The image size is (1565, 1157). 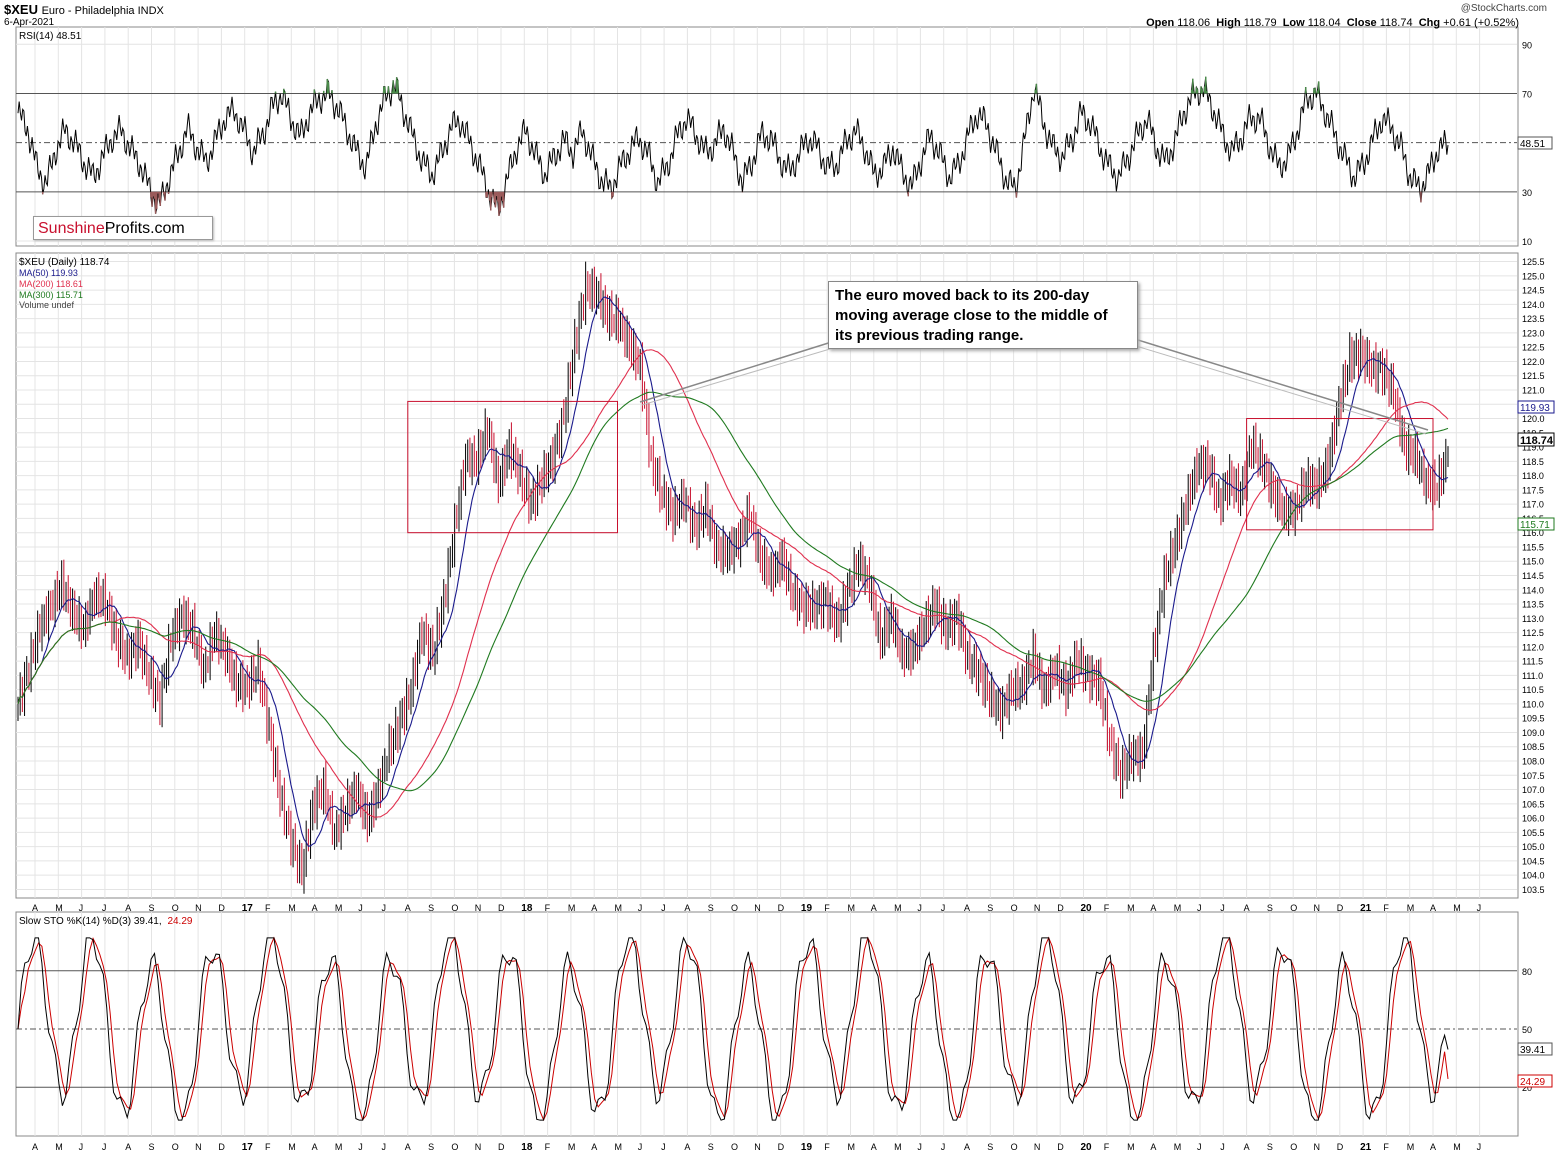 What do you see at coordinates (1527, 45) in the screenshot?
I see `rsi-tick-label: 90` at bounding box center [1527, 45].